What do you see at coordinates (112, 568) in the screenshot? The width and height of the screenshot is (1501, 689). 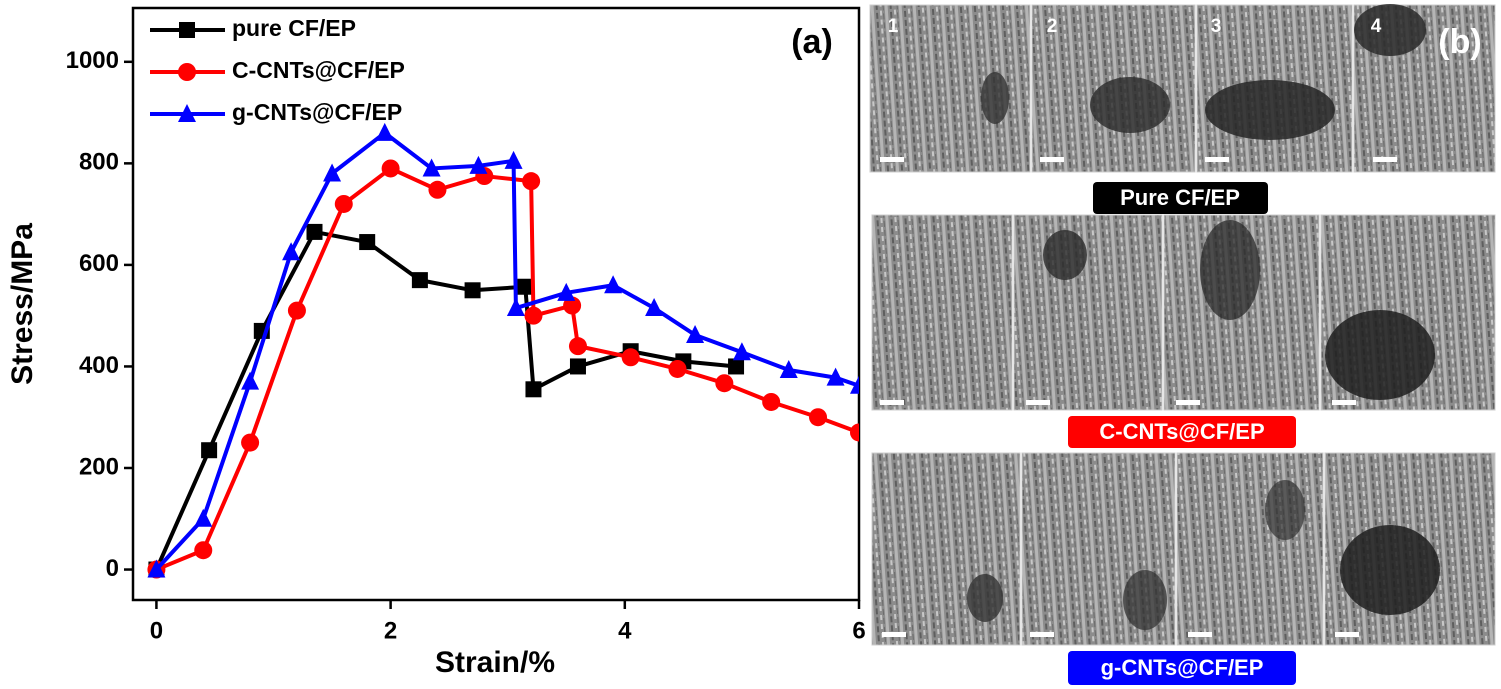 I see `y-tick-label: 0` at bounding box center [112, 568].